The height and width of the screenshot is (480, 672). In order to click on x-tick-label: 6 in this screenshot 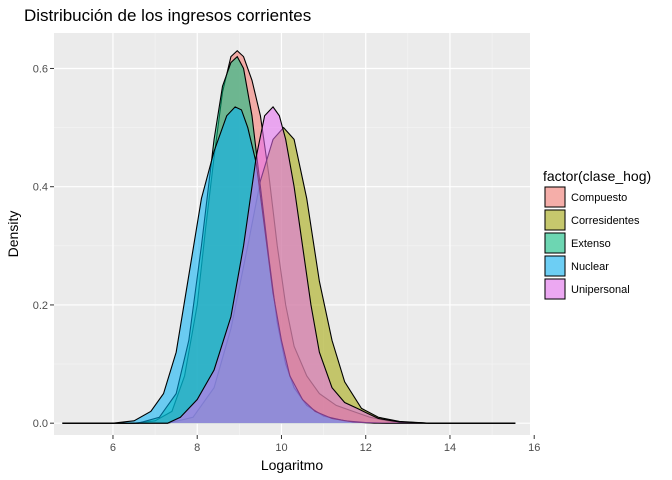, I will do `click(113, 448)`.